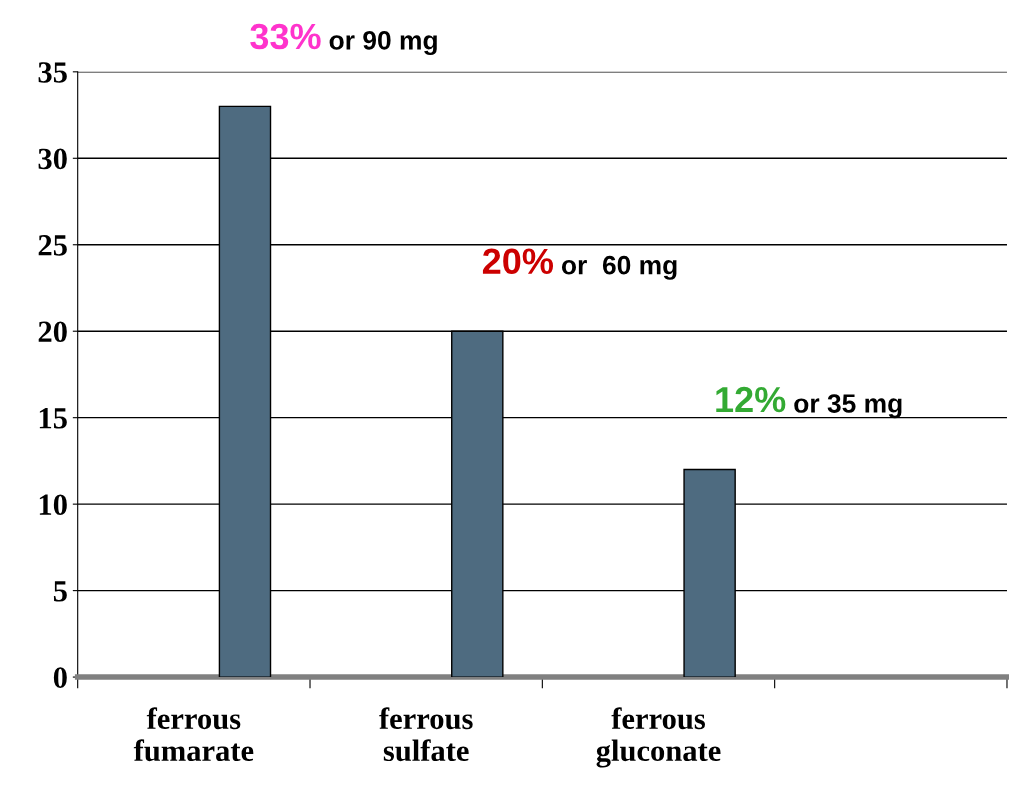 The image size is (1009, 807). I want to click on y-tick-label: 0, so click(60, 677).